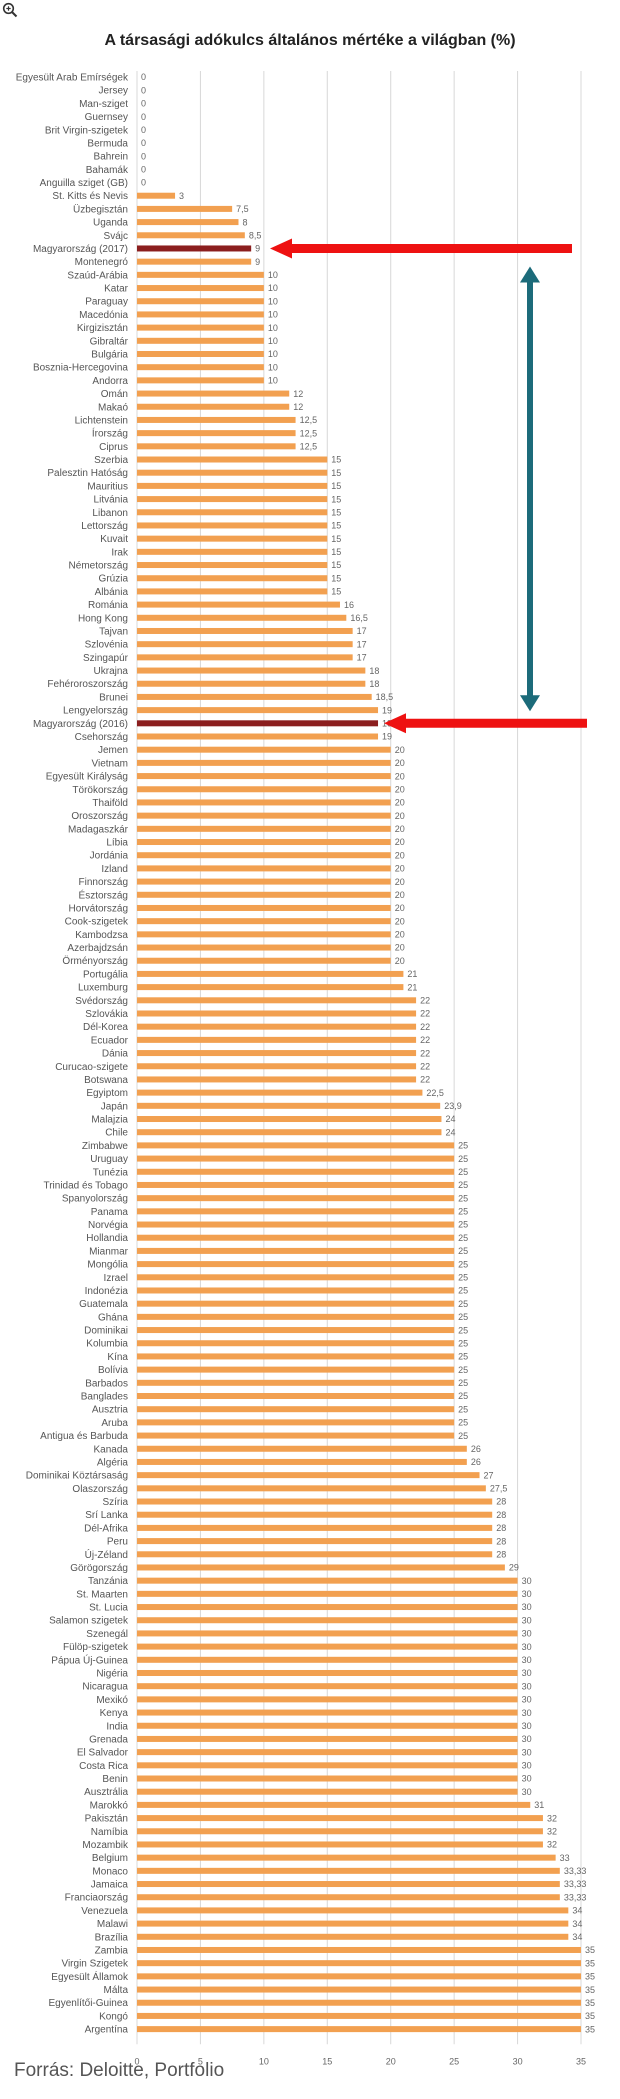  What do you see at coordinates (400, 842) in the screenshot?
I see `value-label-58: 20` at bounding box center [400, 842].